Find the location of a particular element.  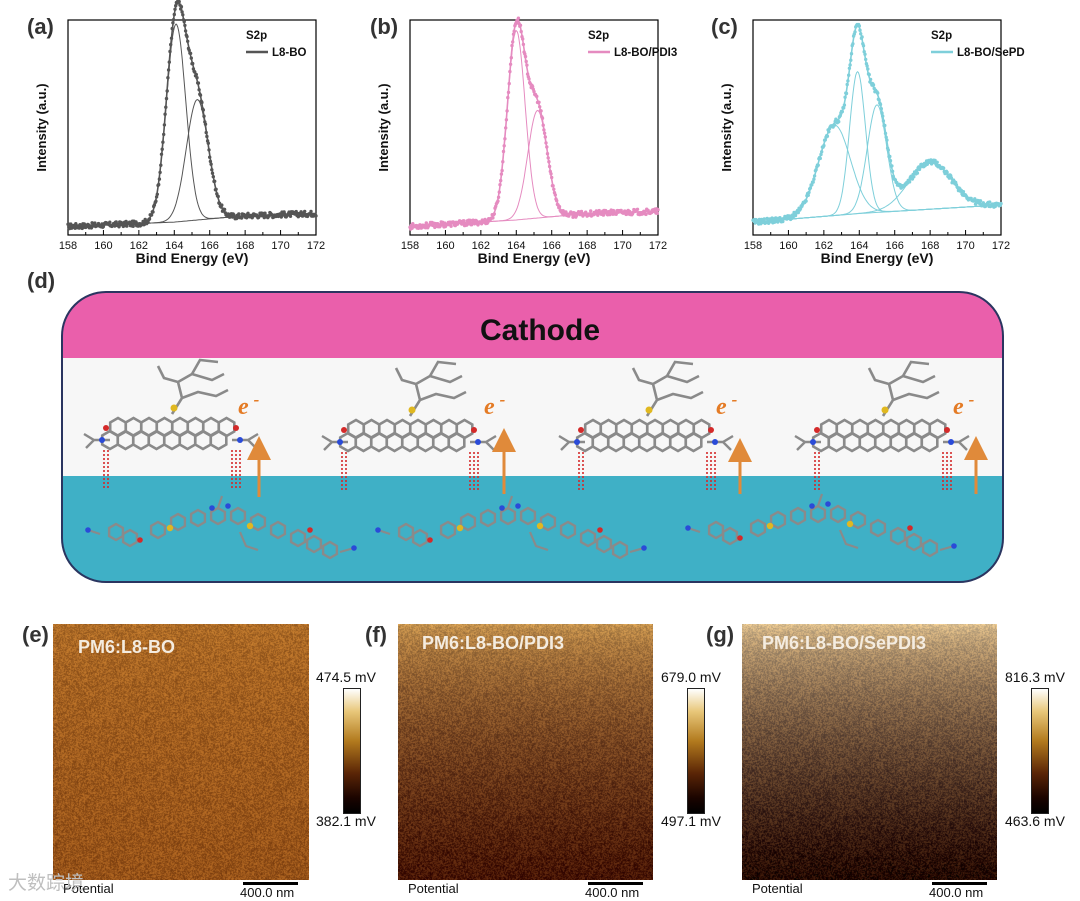

x-tick-label: 160 is located at coordinates (103, 246).